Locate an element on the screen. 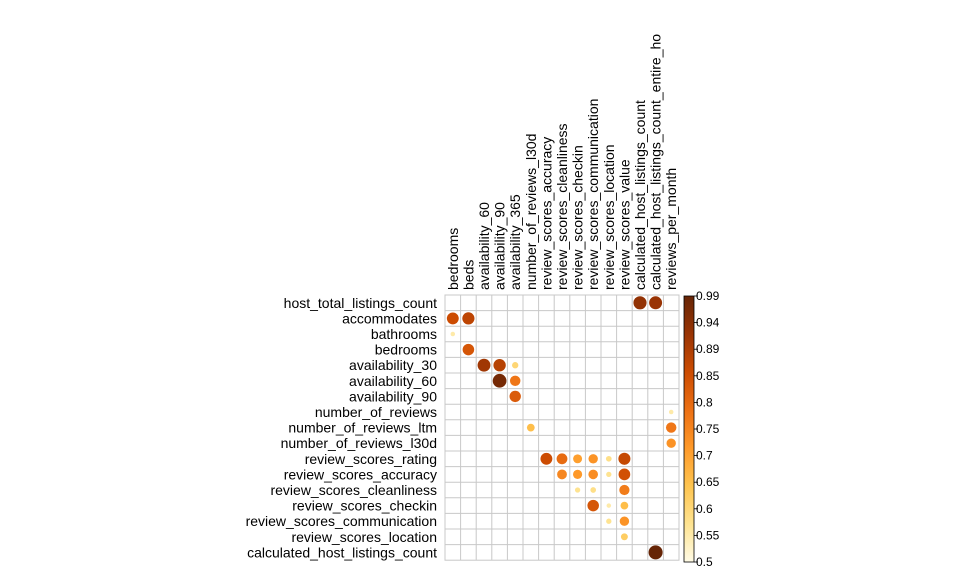 The image size is (959, 572). column-label: bedrooms is located at coordinates (453, 259).